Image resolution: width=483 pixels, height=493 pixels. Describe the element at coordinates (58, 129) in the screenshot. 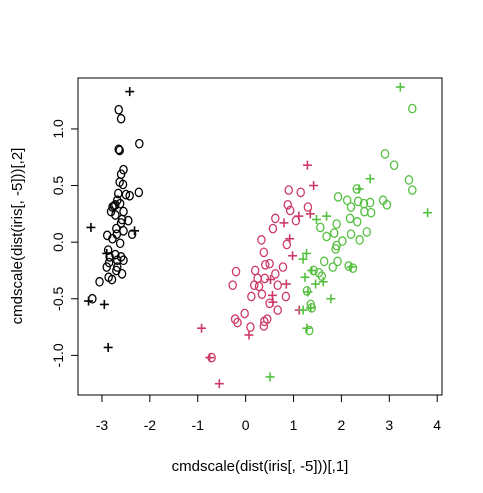

I see `y-tick-label: 1.0` at that location.